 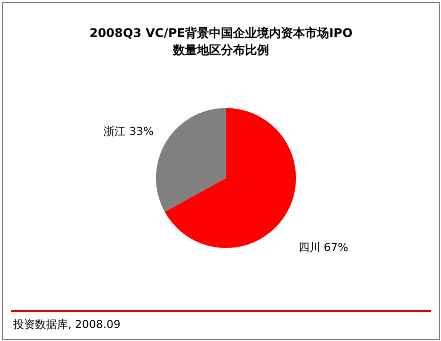 I want to click on chart-title: 2008Q3 VC/PE背景中国企业境内资本市场IPO 数量地区分布比例, so click(x=221, y=42).